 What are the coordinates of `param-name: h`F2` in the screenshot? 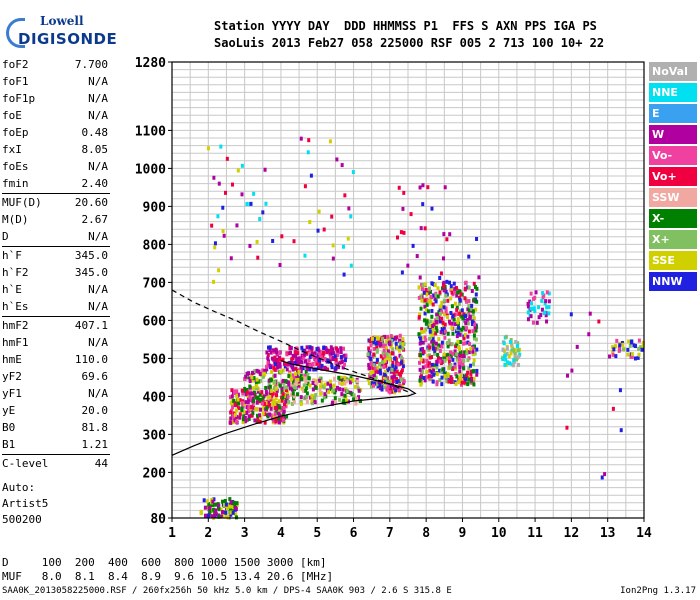 It's located at (15, 272).